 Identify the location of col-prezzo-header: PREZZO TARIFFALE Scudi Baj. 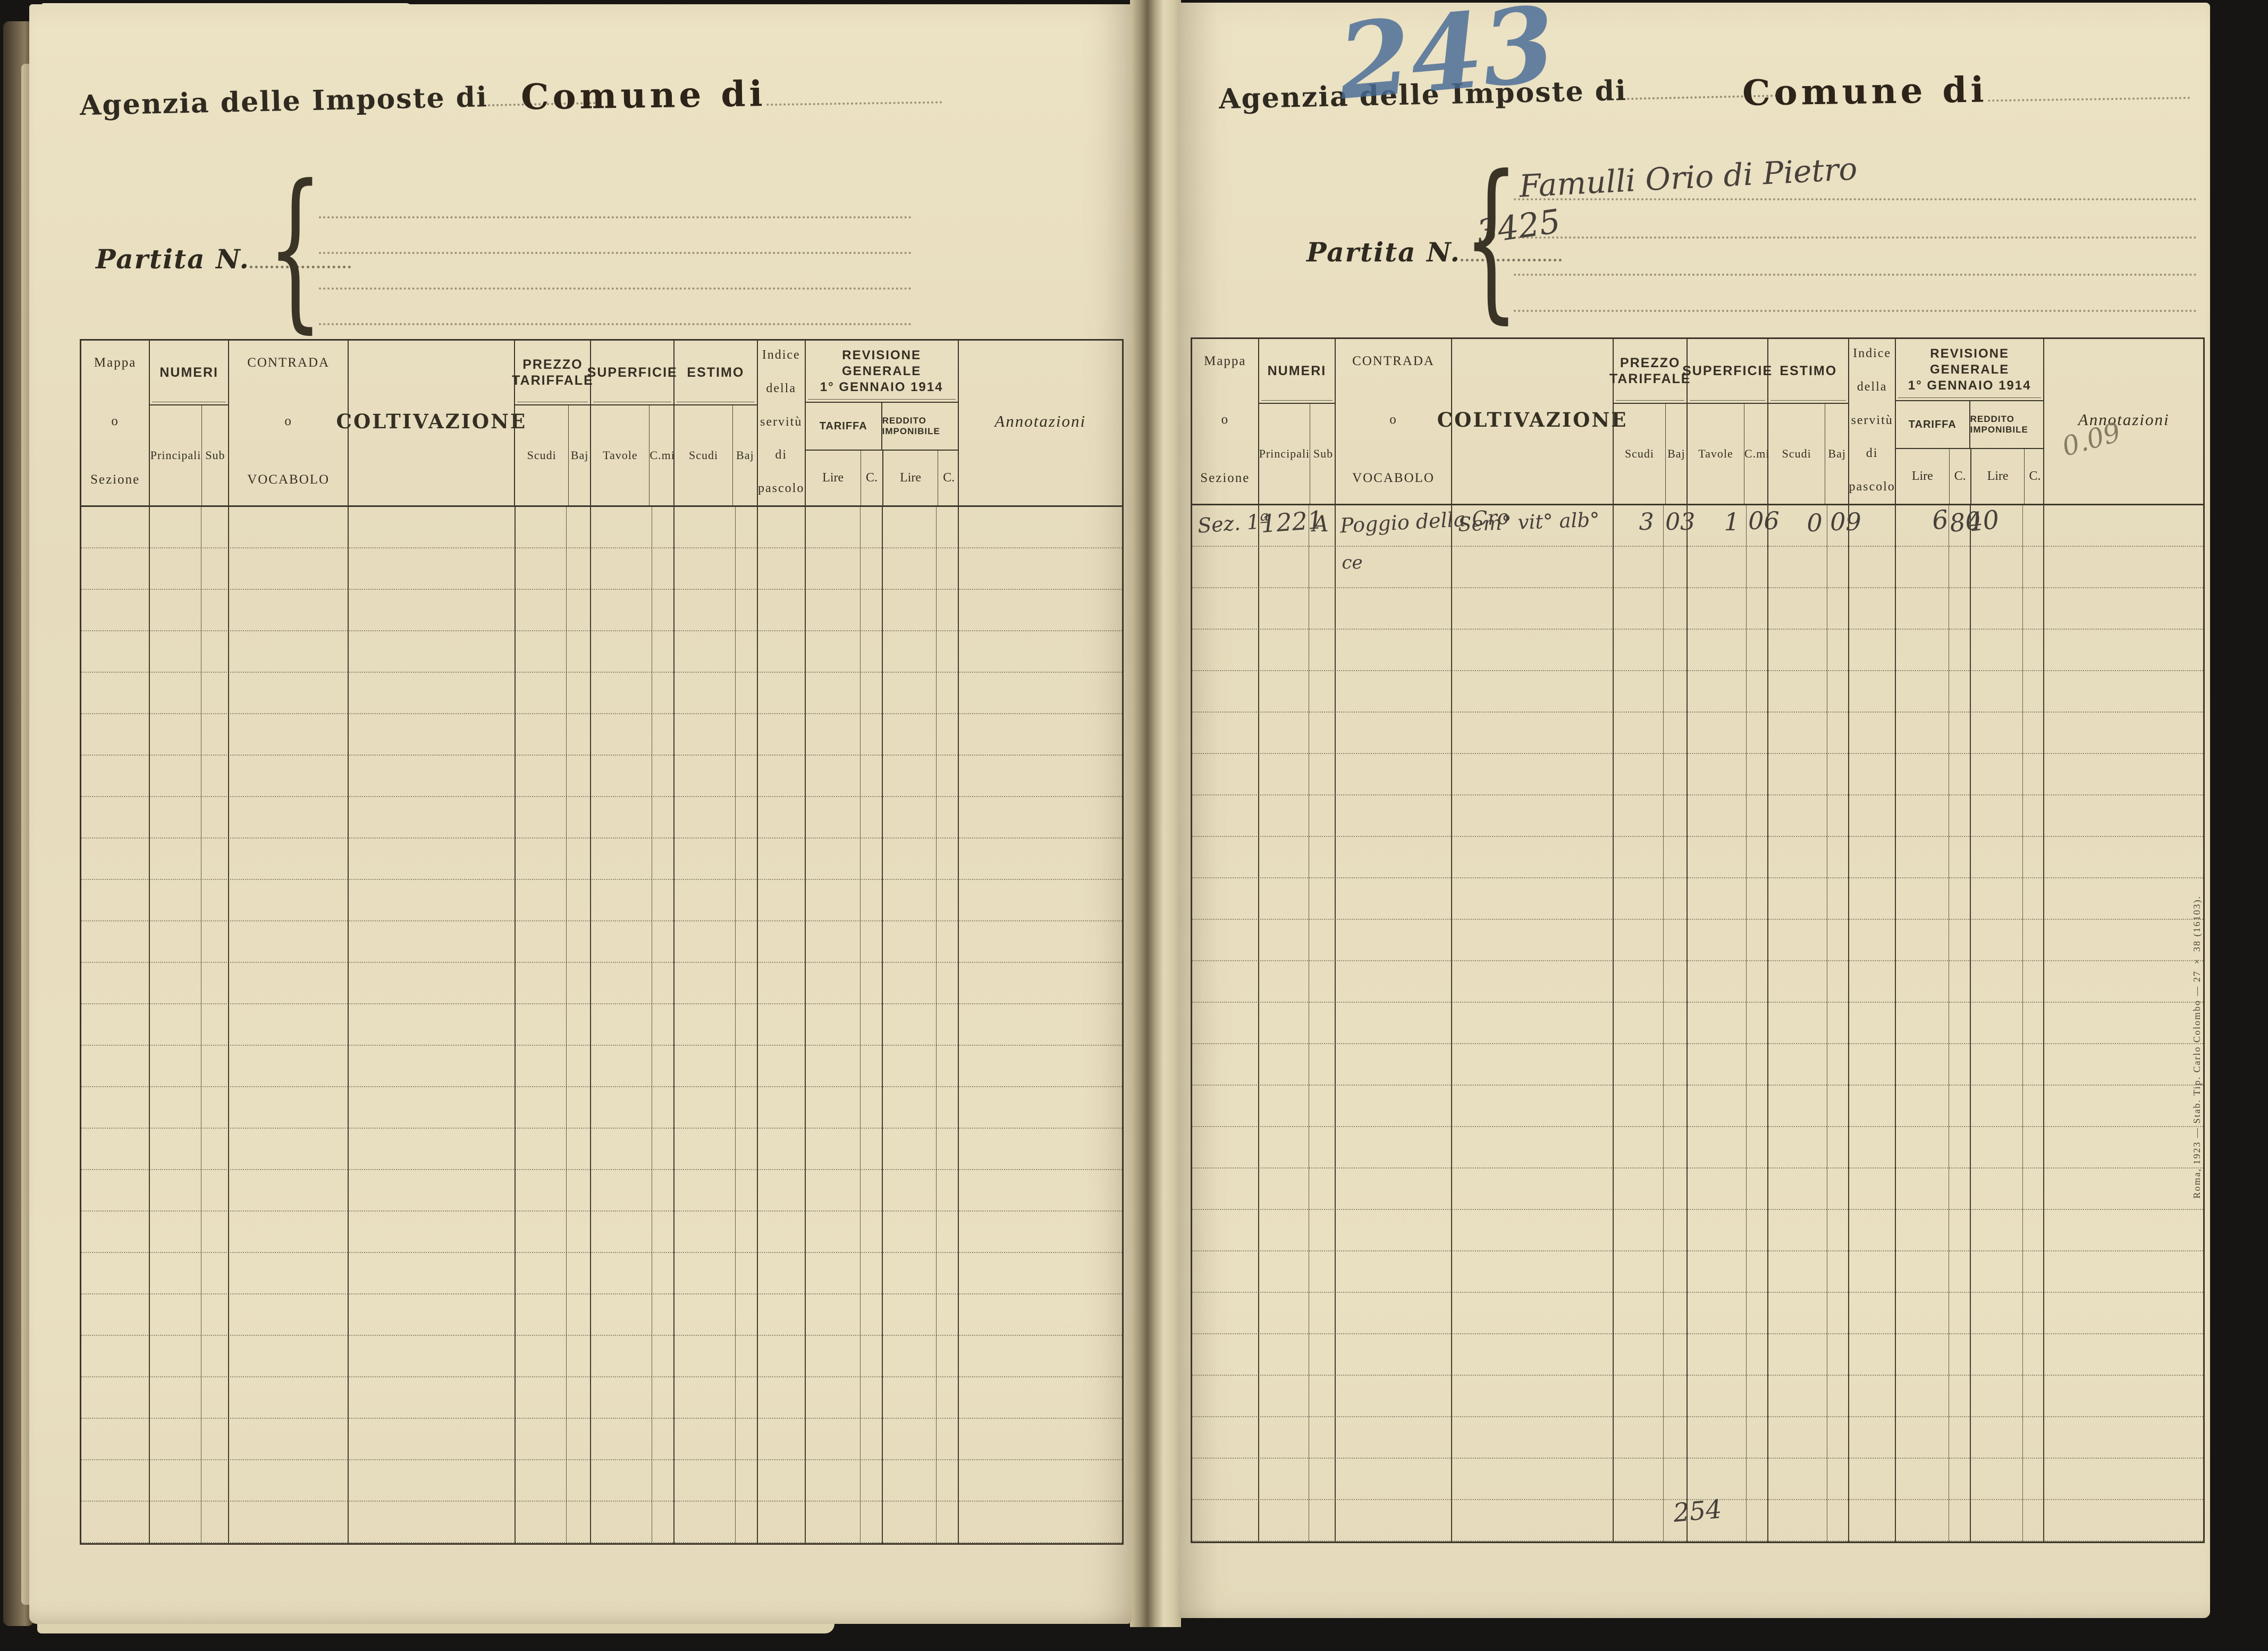
(553, 423).